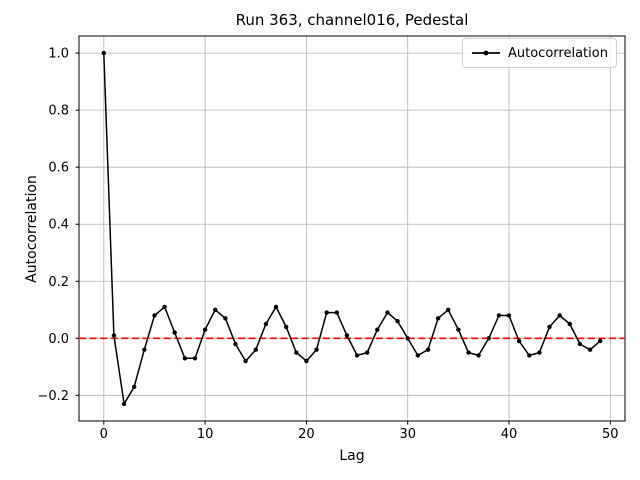  I want to click on x-tick-label: 10, so click(205, 434).